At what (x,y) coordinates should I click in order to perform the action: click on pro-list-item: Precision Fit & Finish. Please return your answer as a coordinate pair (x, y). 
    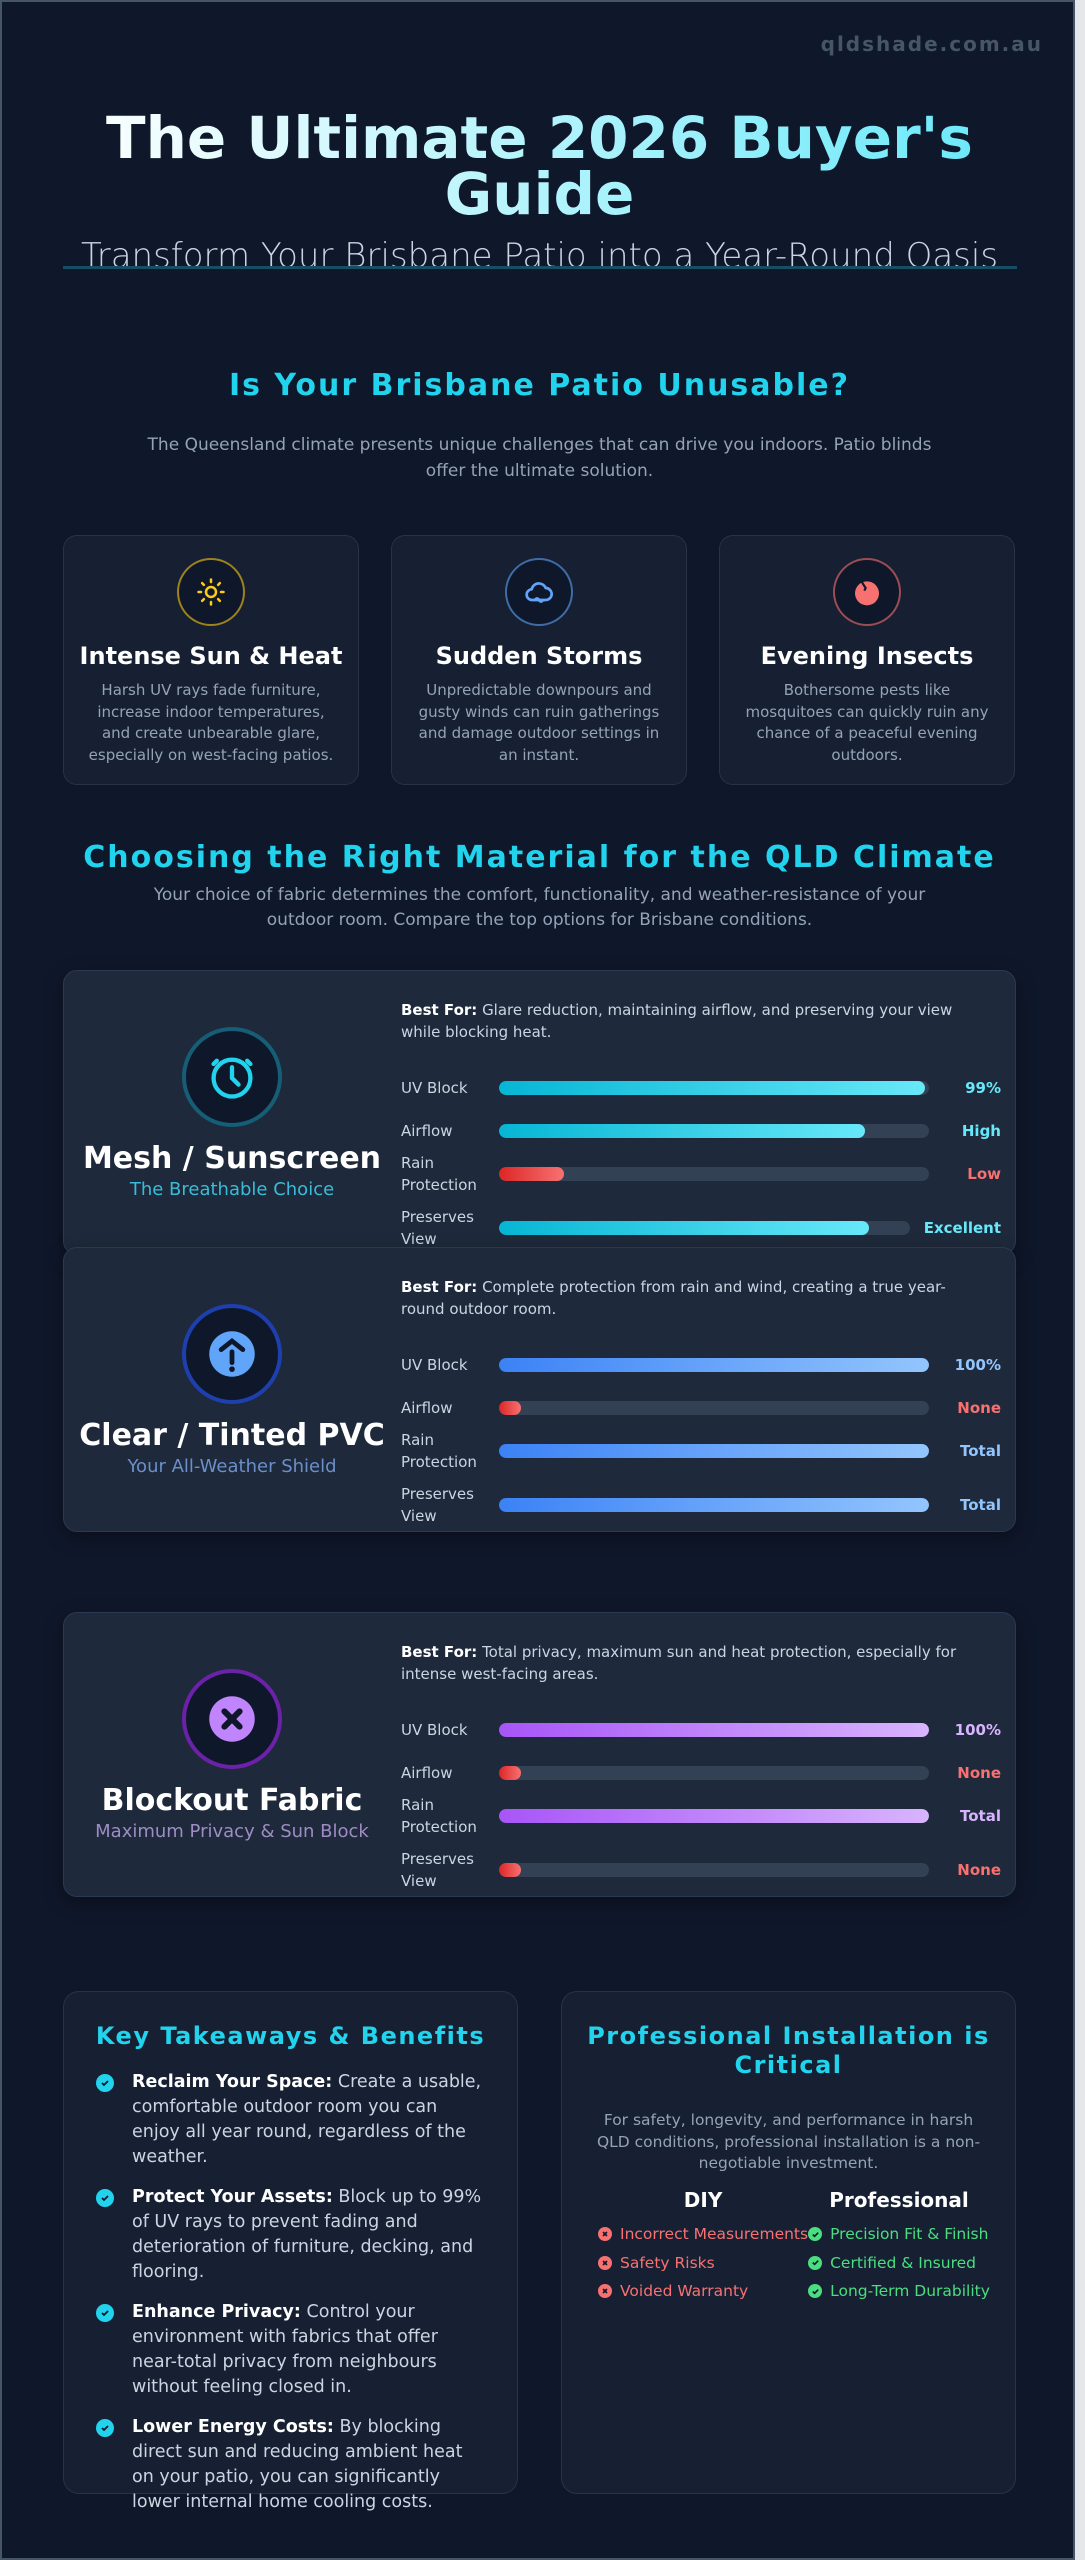
    Looking at the image, I should click on (899, 2234).